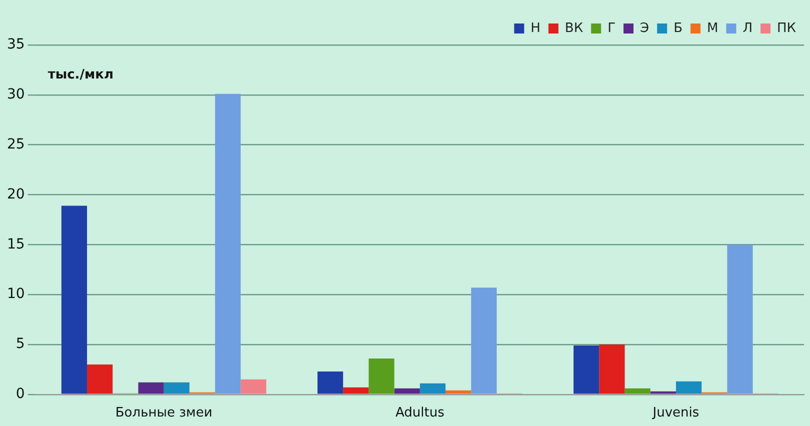  What do you see at coordinates (574, 28) in the screenshot?
I see `legend-label: ВК` at bounding box center [574, 28].